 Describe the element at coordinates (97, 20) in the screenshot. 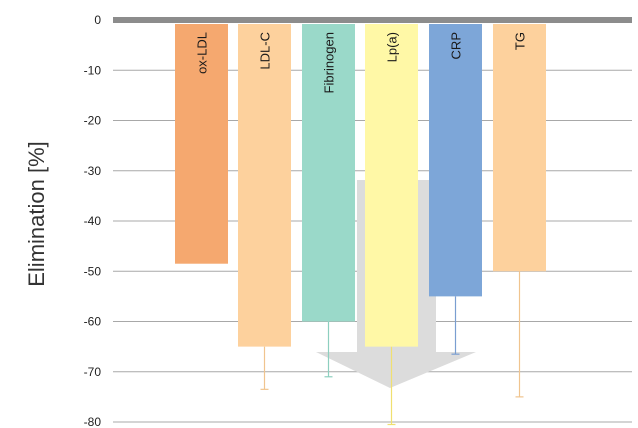

I see `y-tick-label: 0` at that location.